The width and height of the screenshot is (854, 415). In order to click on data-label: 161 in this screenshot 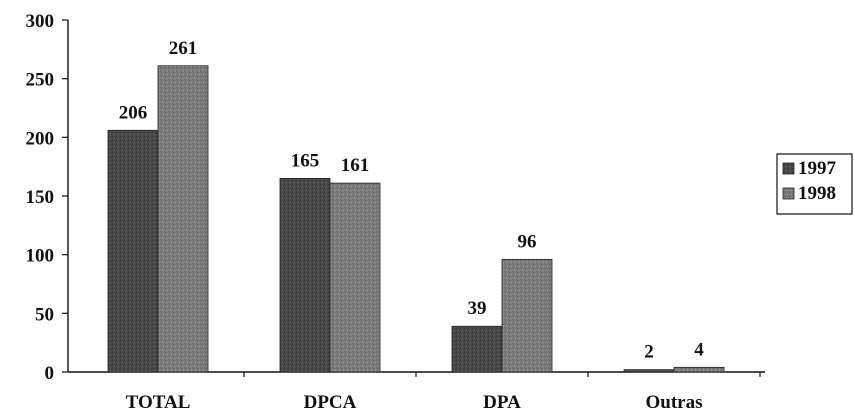, I will do `click(355, 165)`.